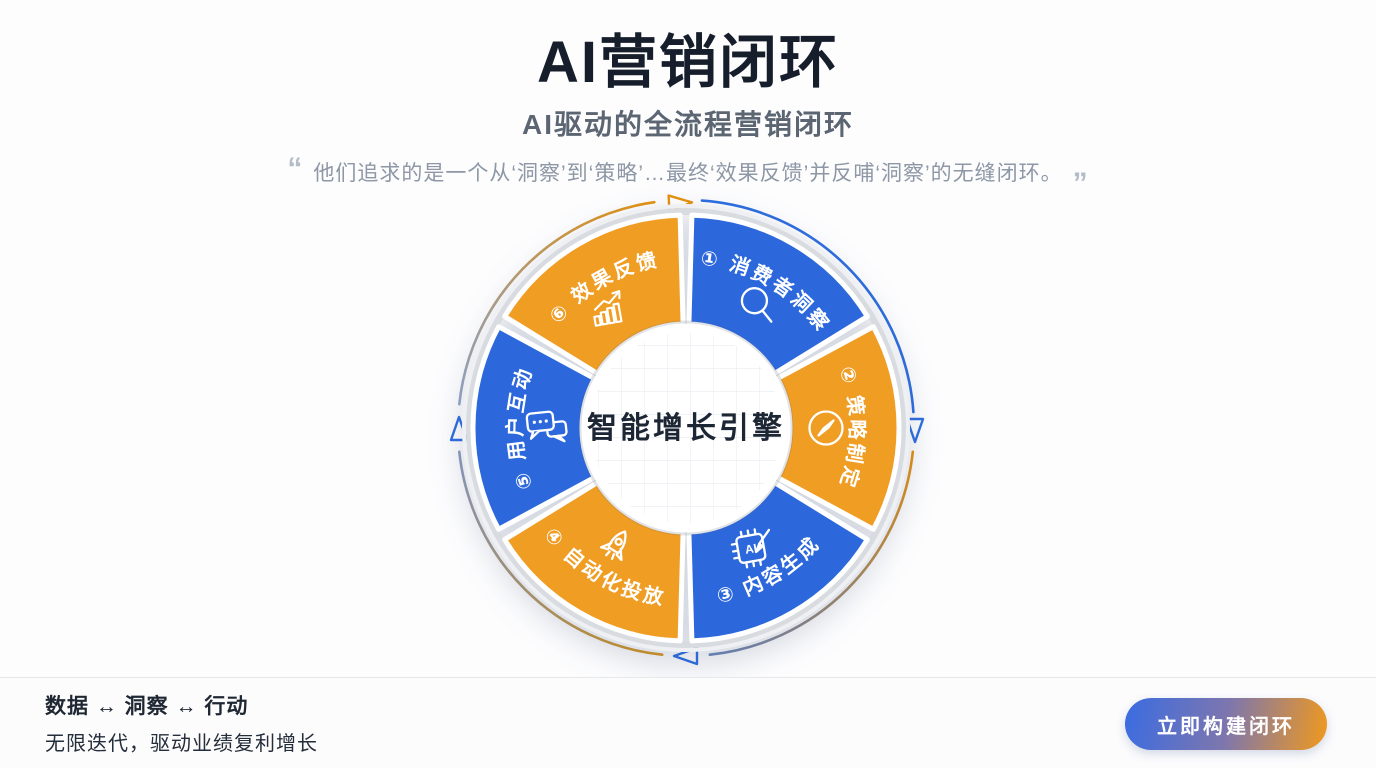 The image size is (1376, 768). Describe the element at coordinates (687, 62) in the screenshot. I see `page-title: AI营销闭环` at that location.